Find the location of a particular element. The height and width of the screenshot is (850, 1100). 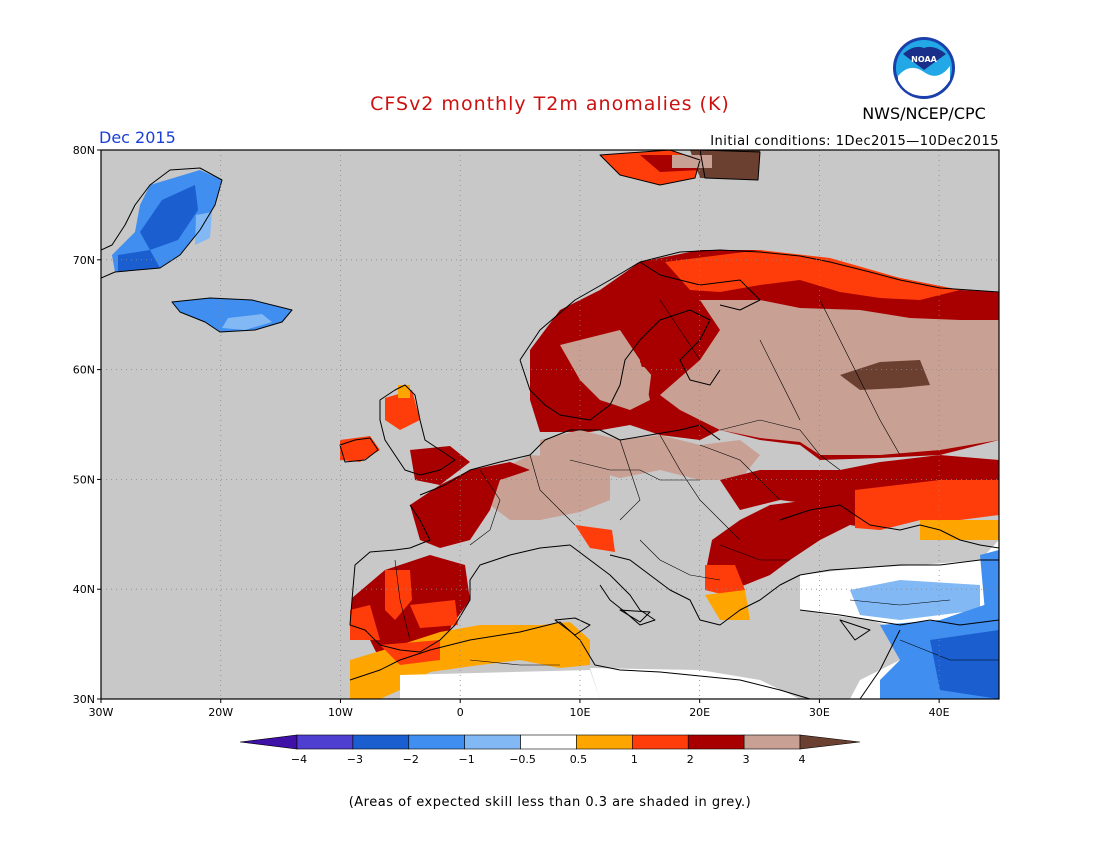

noaa-logo-text: NOAA is located at coordinates (924, 59).